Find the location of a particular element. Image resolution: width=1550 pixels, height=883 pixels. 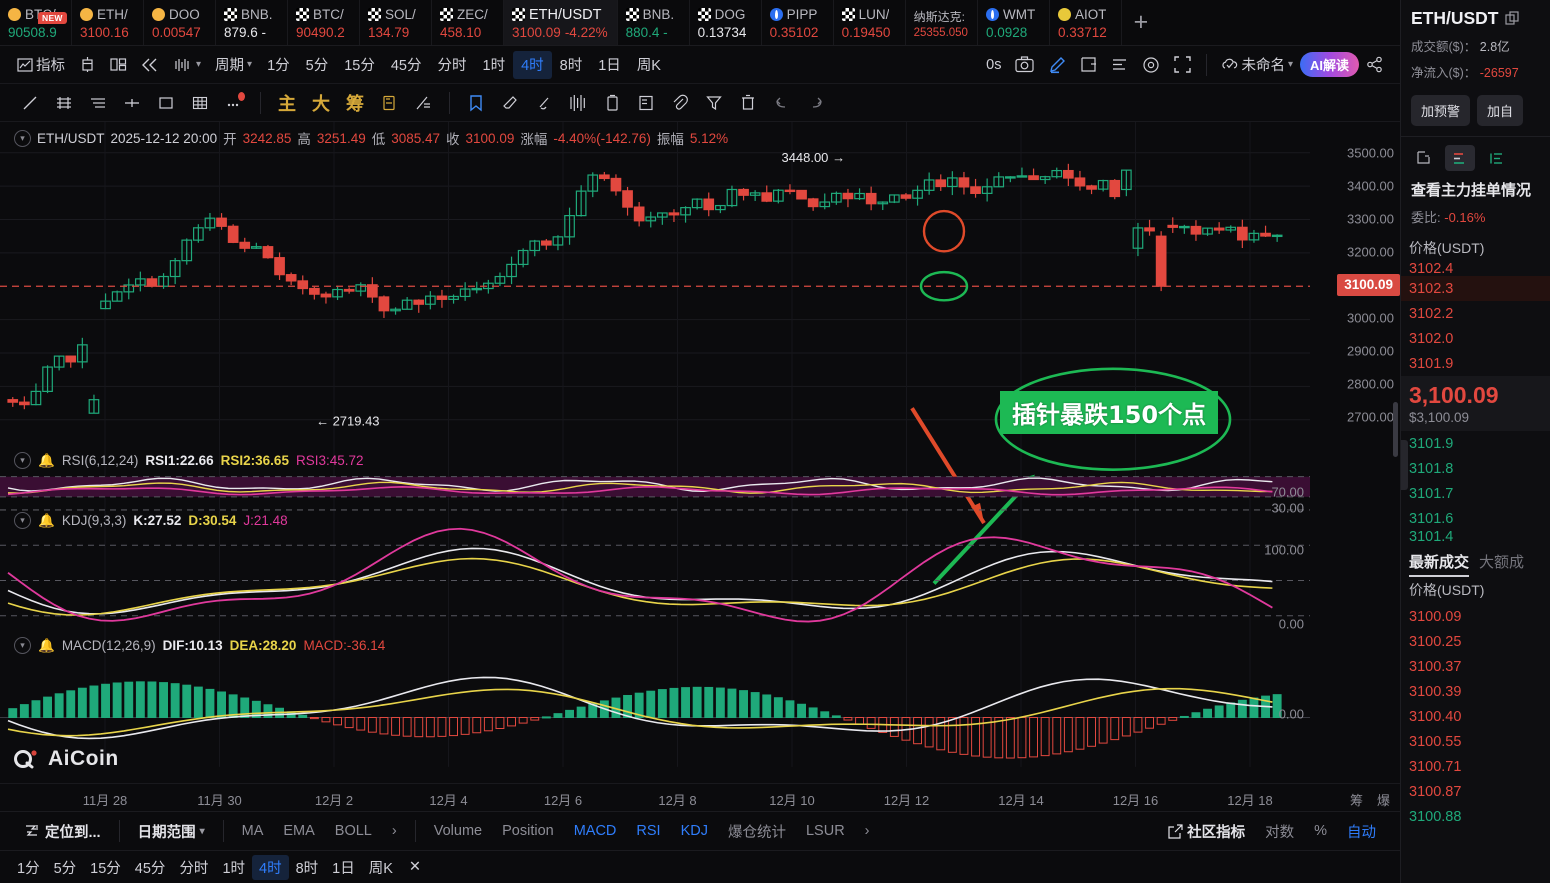

bottom-timeframe-1日: 1日 is located at coordinates (343, 868).